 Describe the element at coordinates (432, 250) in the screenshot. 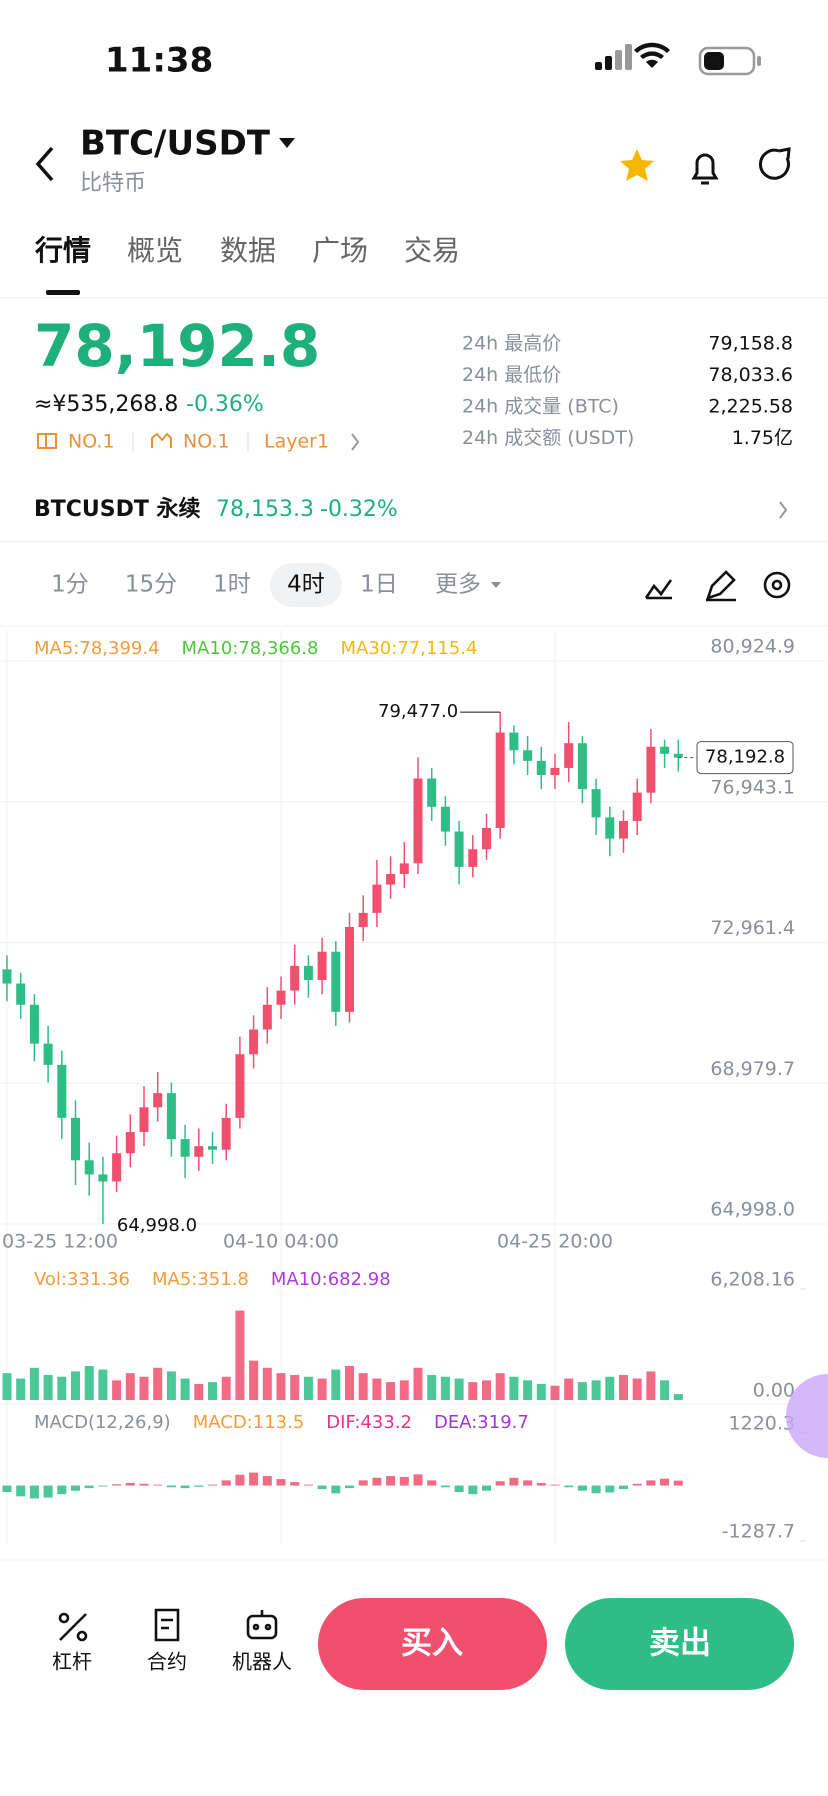

I see `tab: 交易` at that location.